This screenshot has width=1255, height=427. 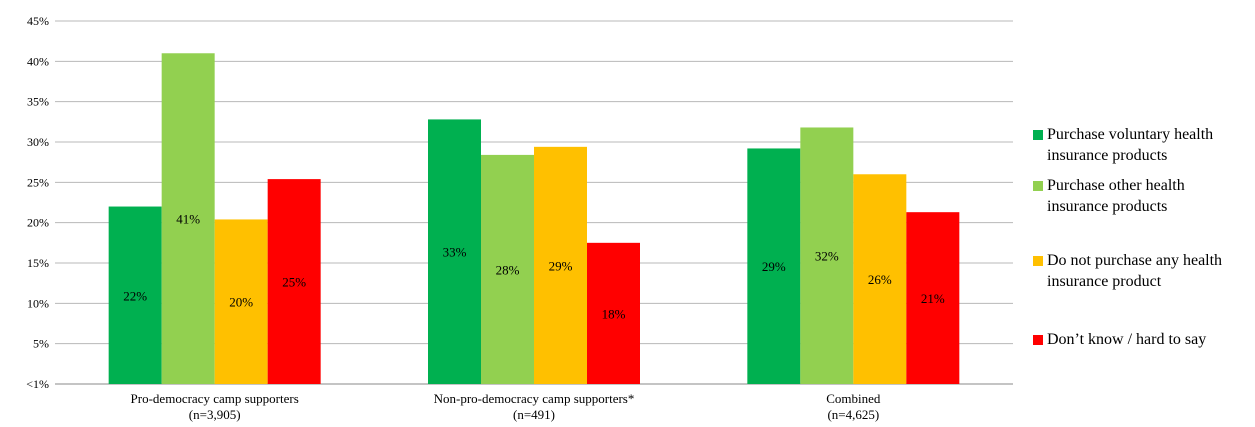 I want to click on x-tick-label: (n=3,905), so click(x=215, y=414).